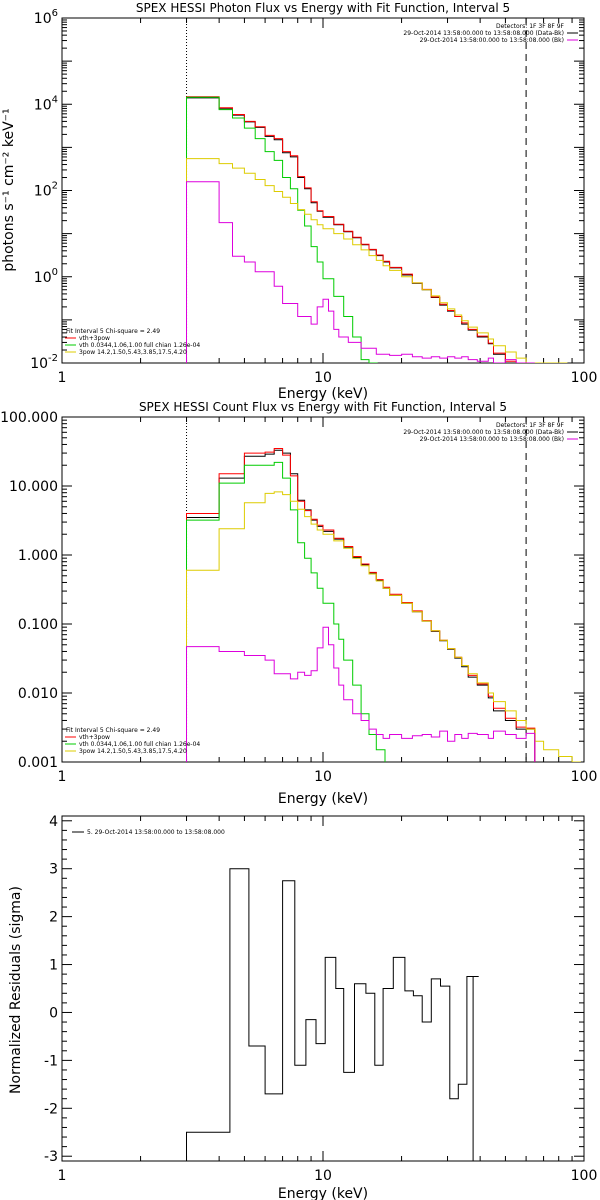 The image size is (600, 1200). Describe the element at coordinates (323, 799) in the screenshot. I see `count-flux-xlabel: Energy (keV)` at that location.